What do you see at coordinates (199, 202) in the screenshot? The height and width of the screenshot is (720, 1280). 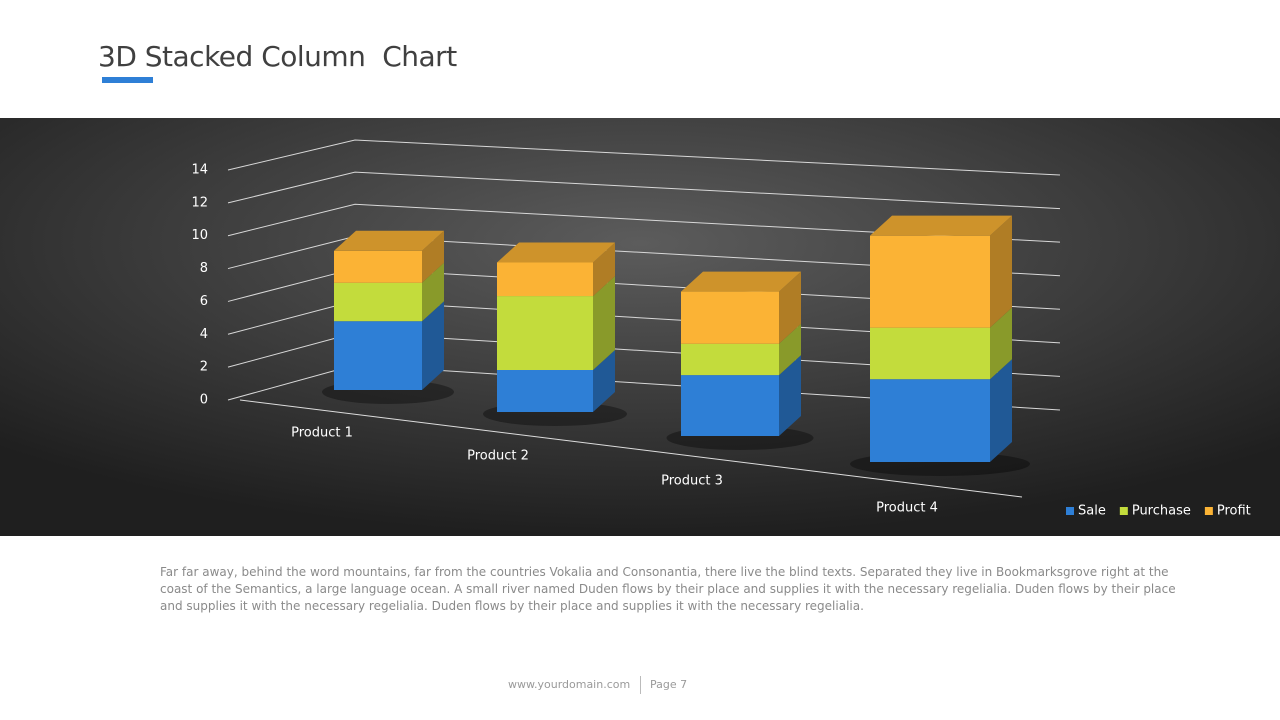 I see `y-tick-label: 12` at bounding box center [199, 202].